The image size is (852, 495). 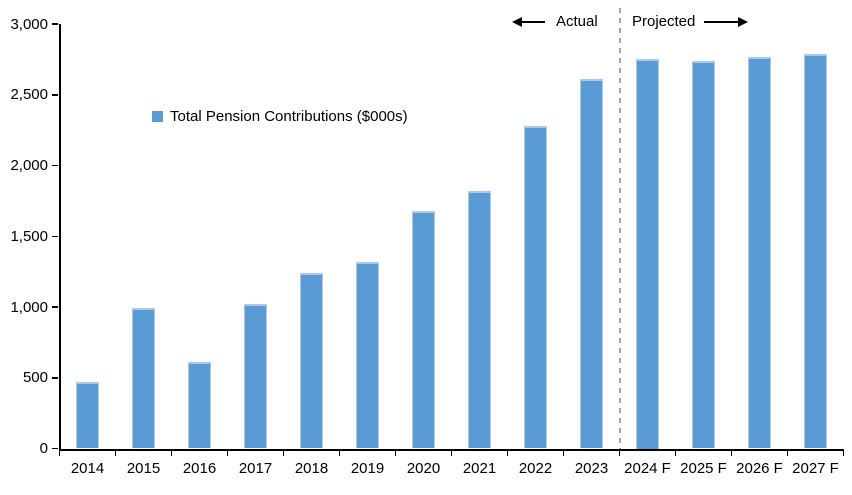 I want to click on bar-2023, so click(x=591, y=264).